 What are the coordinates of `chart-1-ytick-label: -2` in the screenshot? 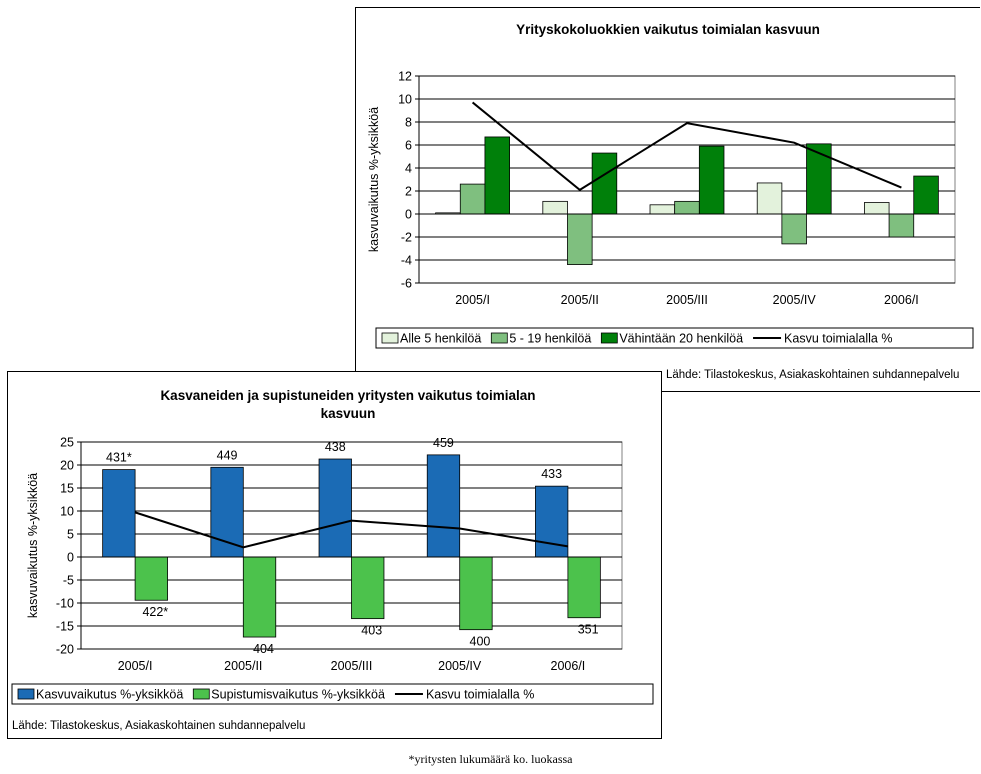 It's located at (406, 238).